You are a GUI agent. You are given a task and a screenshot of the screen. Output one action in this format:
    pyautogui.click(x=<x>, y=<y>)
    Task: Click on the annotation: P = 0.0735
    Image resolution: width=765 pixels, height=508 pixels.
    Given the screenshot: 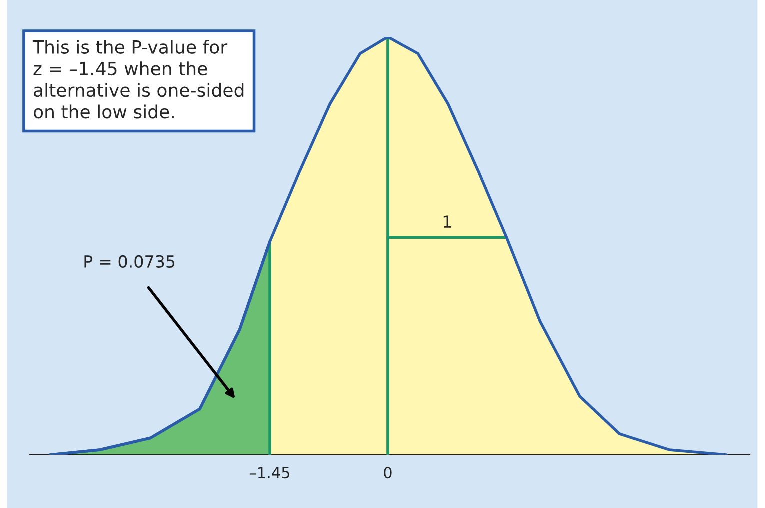 What is the action you would take?
    pyautogui.click(x=129, y=261)
    